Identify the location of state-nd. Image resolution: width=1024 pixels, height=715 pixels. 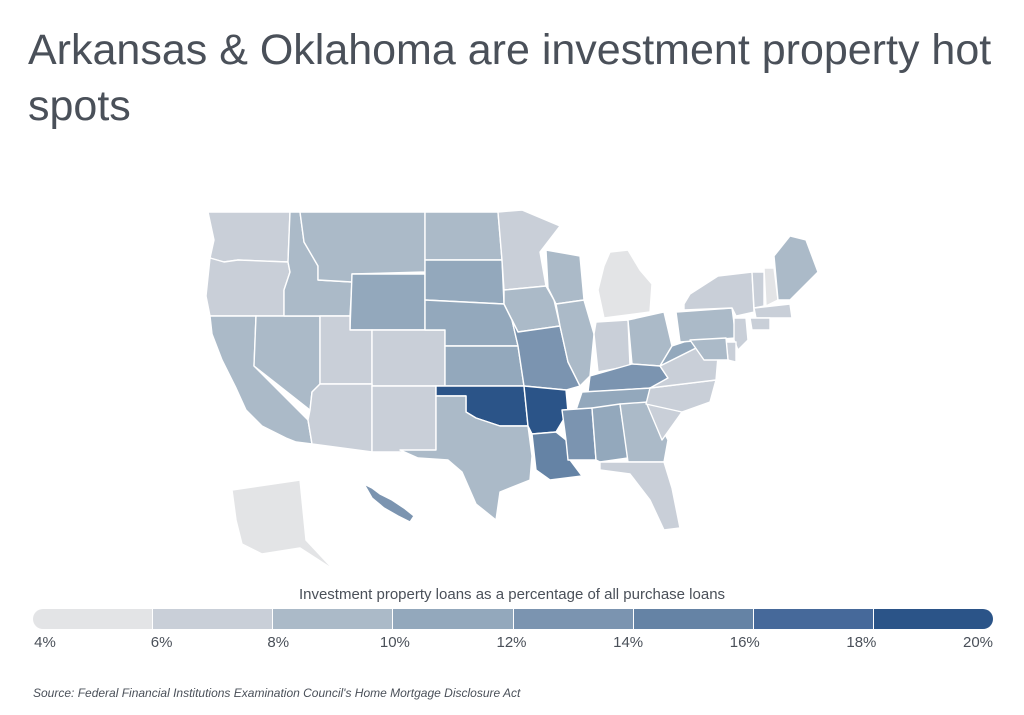
(463, 236).